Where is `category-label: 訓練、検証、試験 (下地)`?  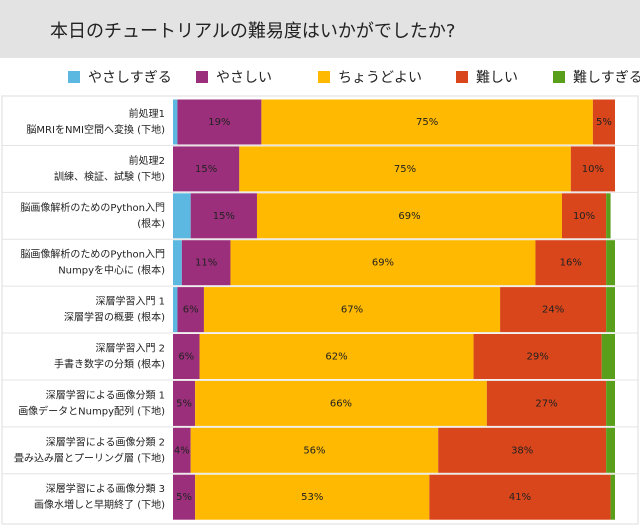
category-label: 訓練、検証、試験 (下地) is located at coordinates (109, 176).